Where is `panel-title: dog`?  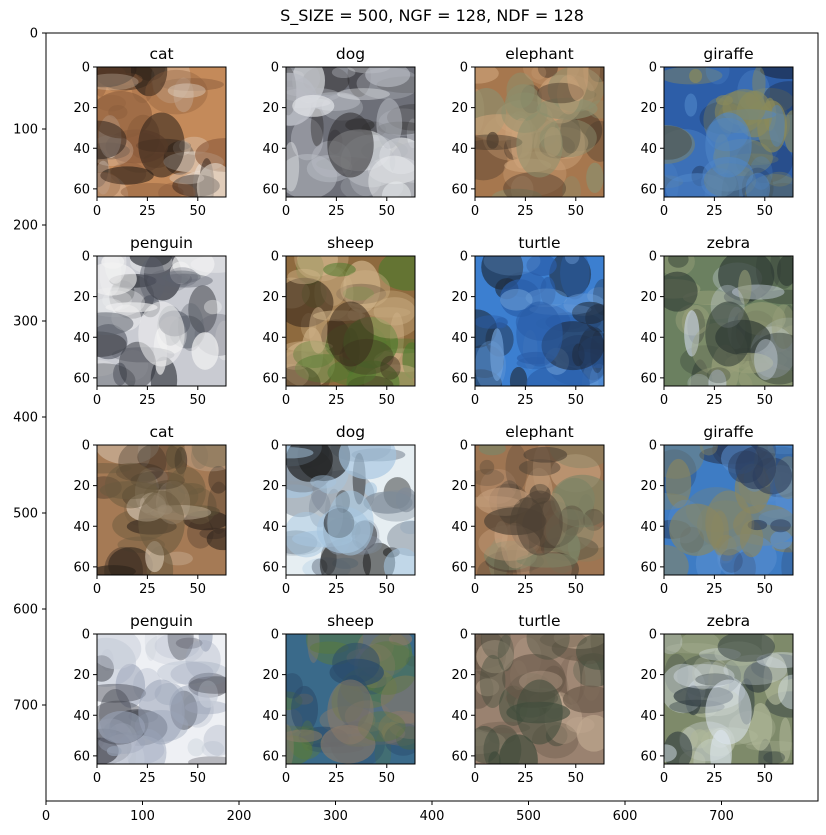
panel-title: dog is located at coordinates (350, 54).